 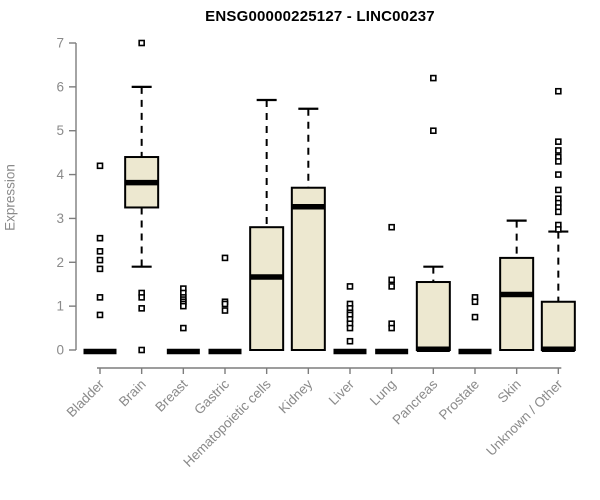 I want to click on x-tick-label: Brain, so click(x=132, y=393).